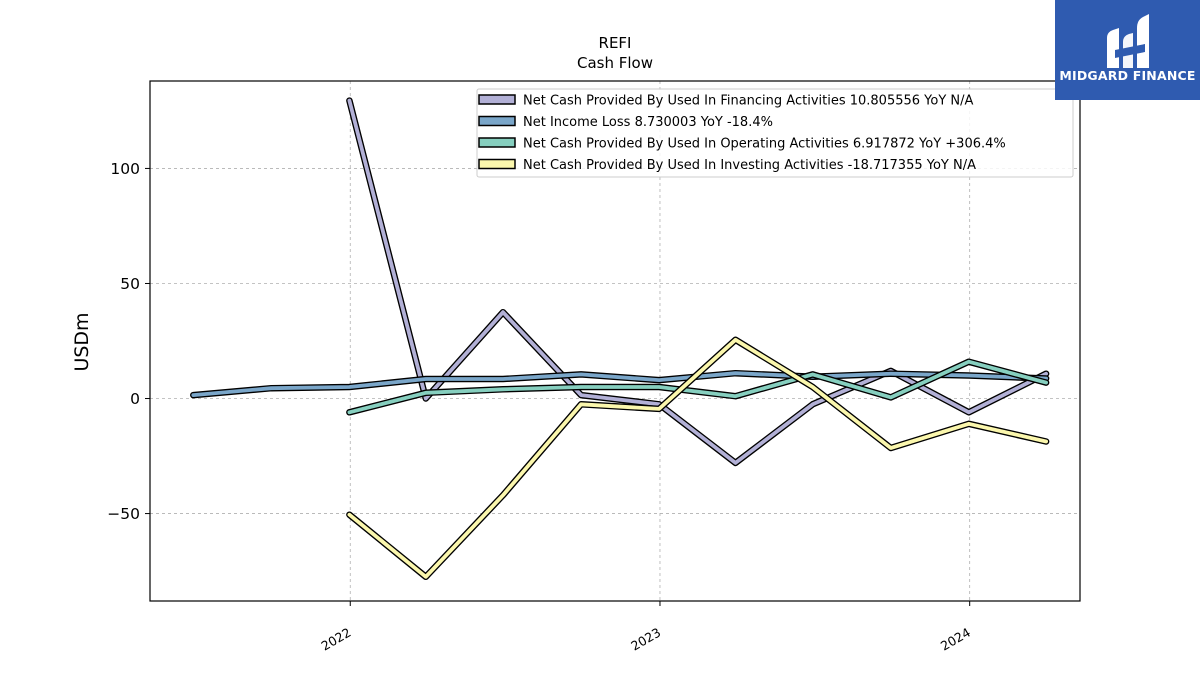 Image resolution: width=1200 pixels, height=675 pixels. What do you see at coordinates (648, 122) in the screenshot?
I see `legend-label: Net Income Loss 8.730003 YoY -18.4%` at bounding box center [648, 122].